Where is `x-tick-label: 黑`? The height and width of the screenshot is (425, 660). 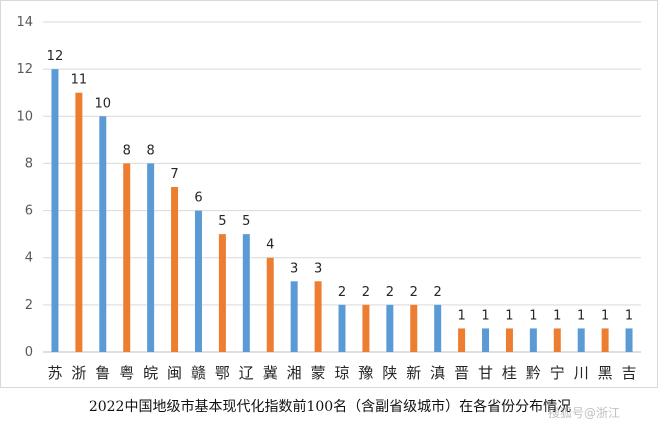 x-tick-label: 黑 is located at coordinates (605, 373).